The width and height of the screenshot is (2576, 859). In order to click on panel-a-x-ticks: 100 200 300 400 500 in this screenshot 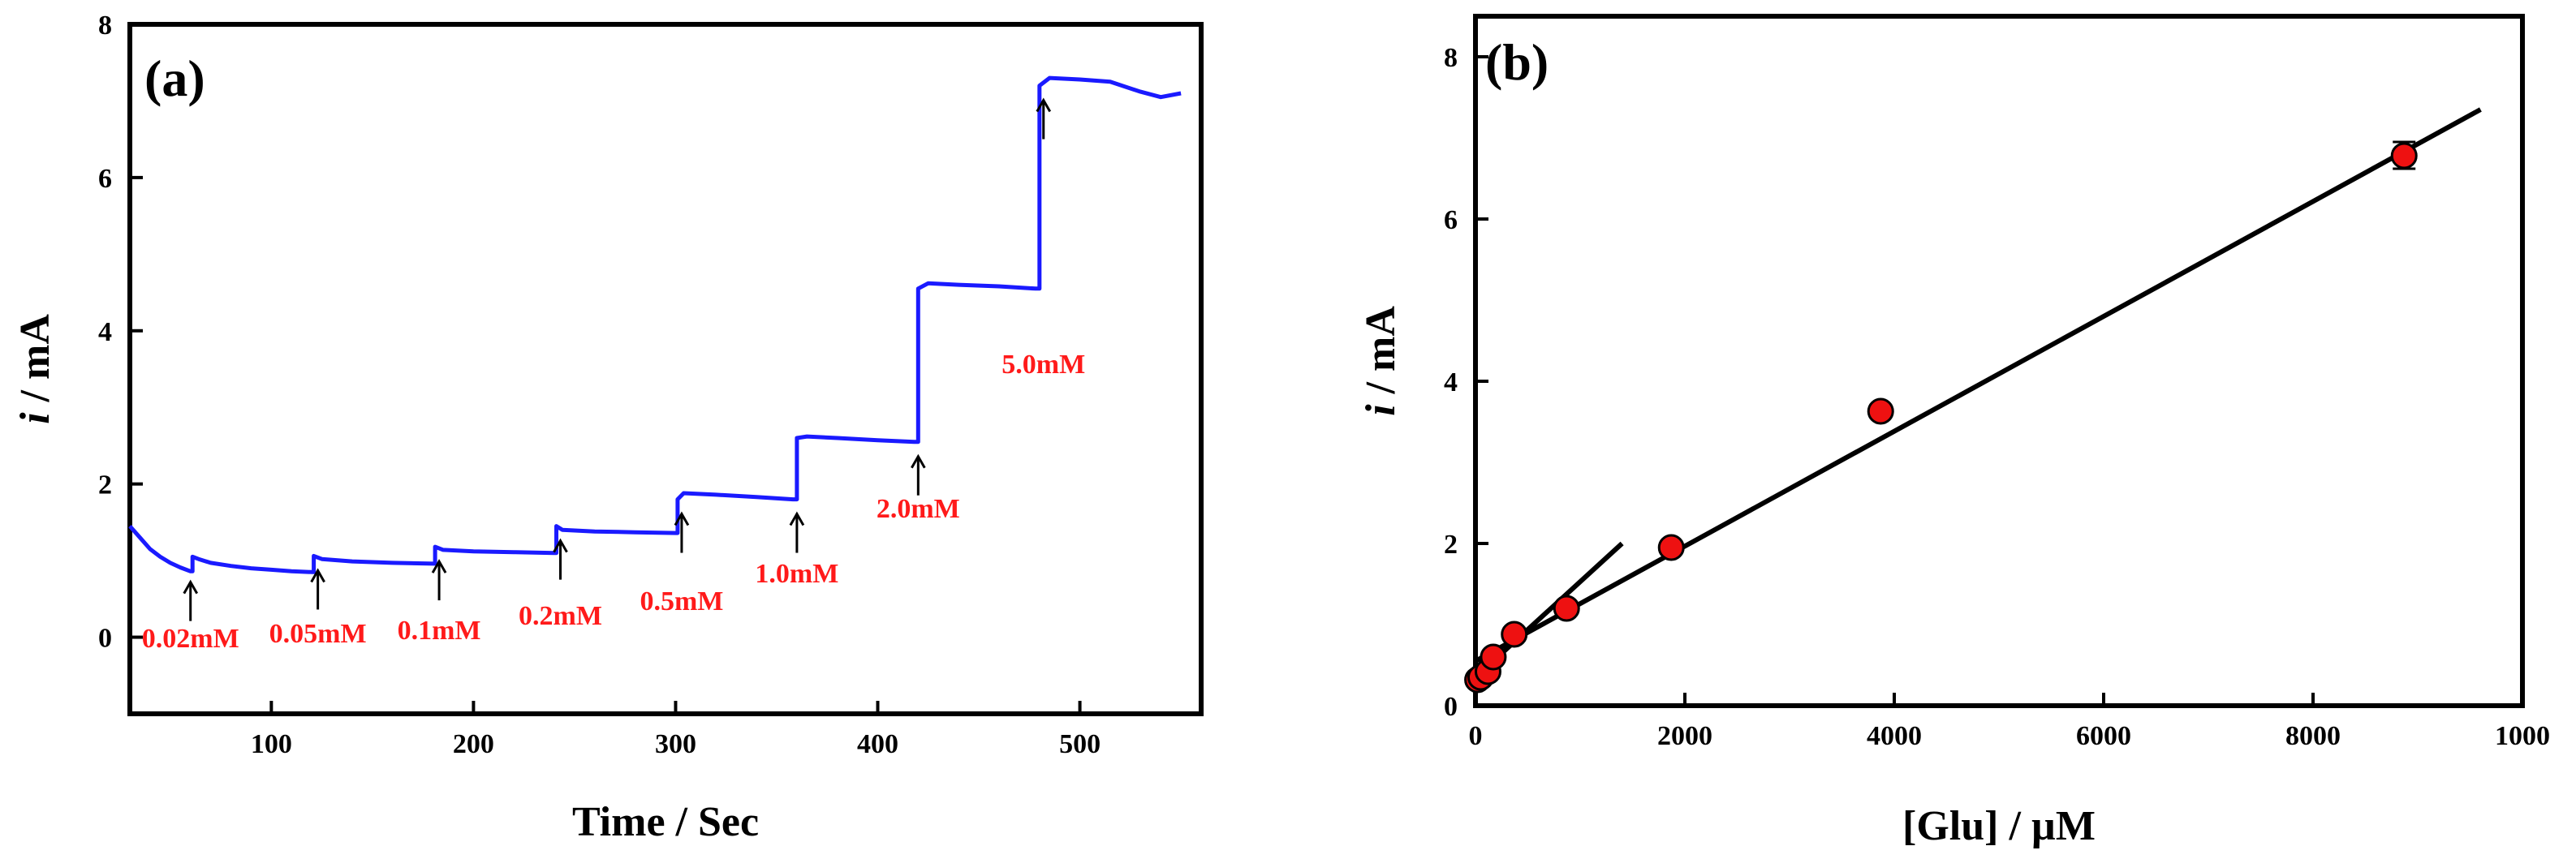, I will do `click(676, 730)`.